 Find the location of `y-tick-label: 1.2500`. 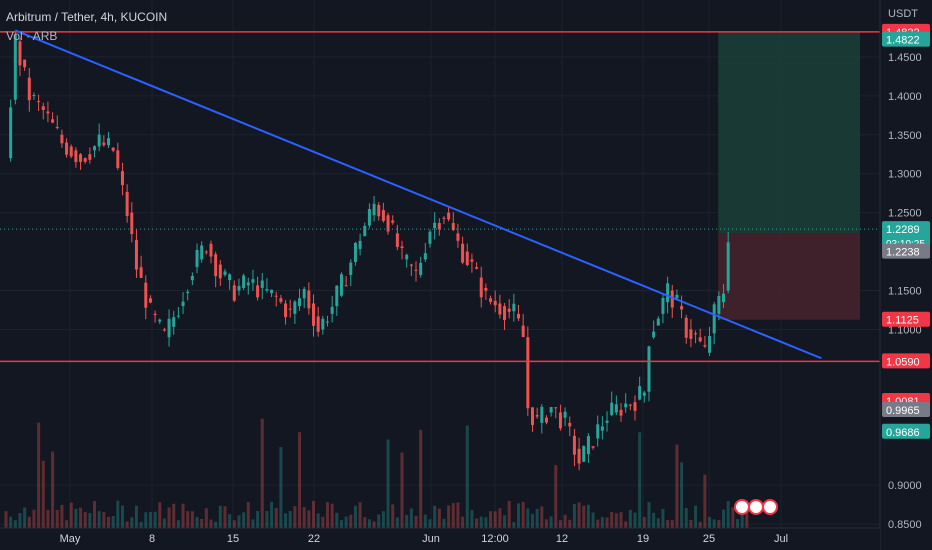

y-tick-label: 1.2500 is located at coordinates (905, 214).